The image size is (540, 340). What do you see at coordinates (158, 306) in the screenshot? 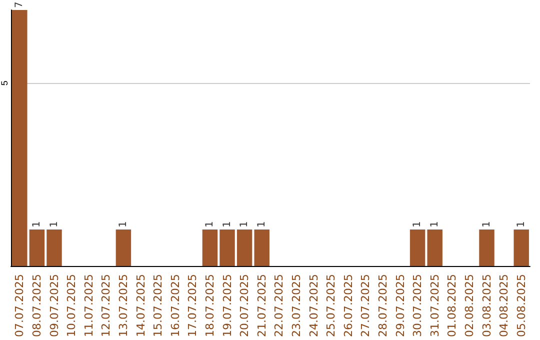
I see `x-tick-label: 15.07.2025` at bounding box center [158, 306].